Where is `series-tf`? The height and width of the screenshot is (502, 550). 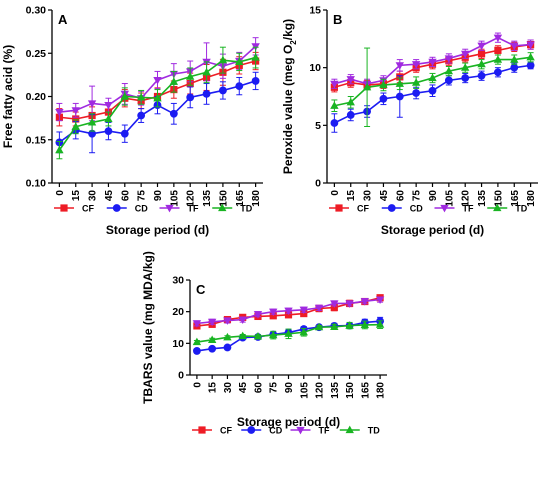
series-tf is located at coordinates (288, 312).